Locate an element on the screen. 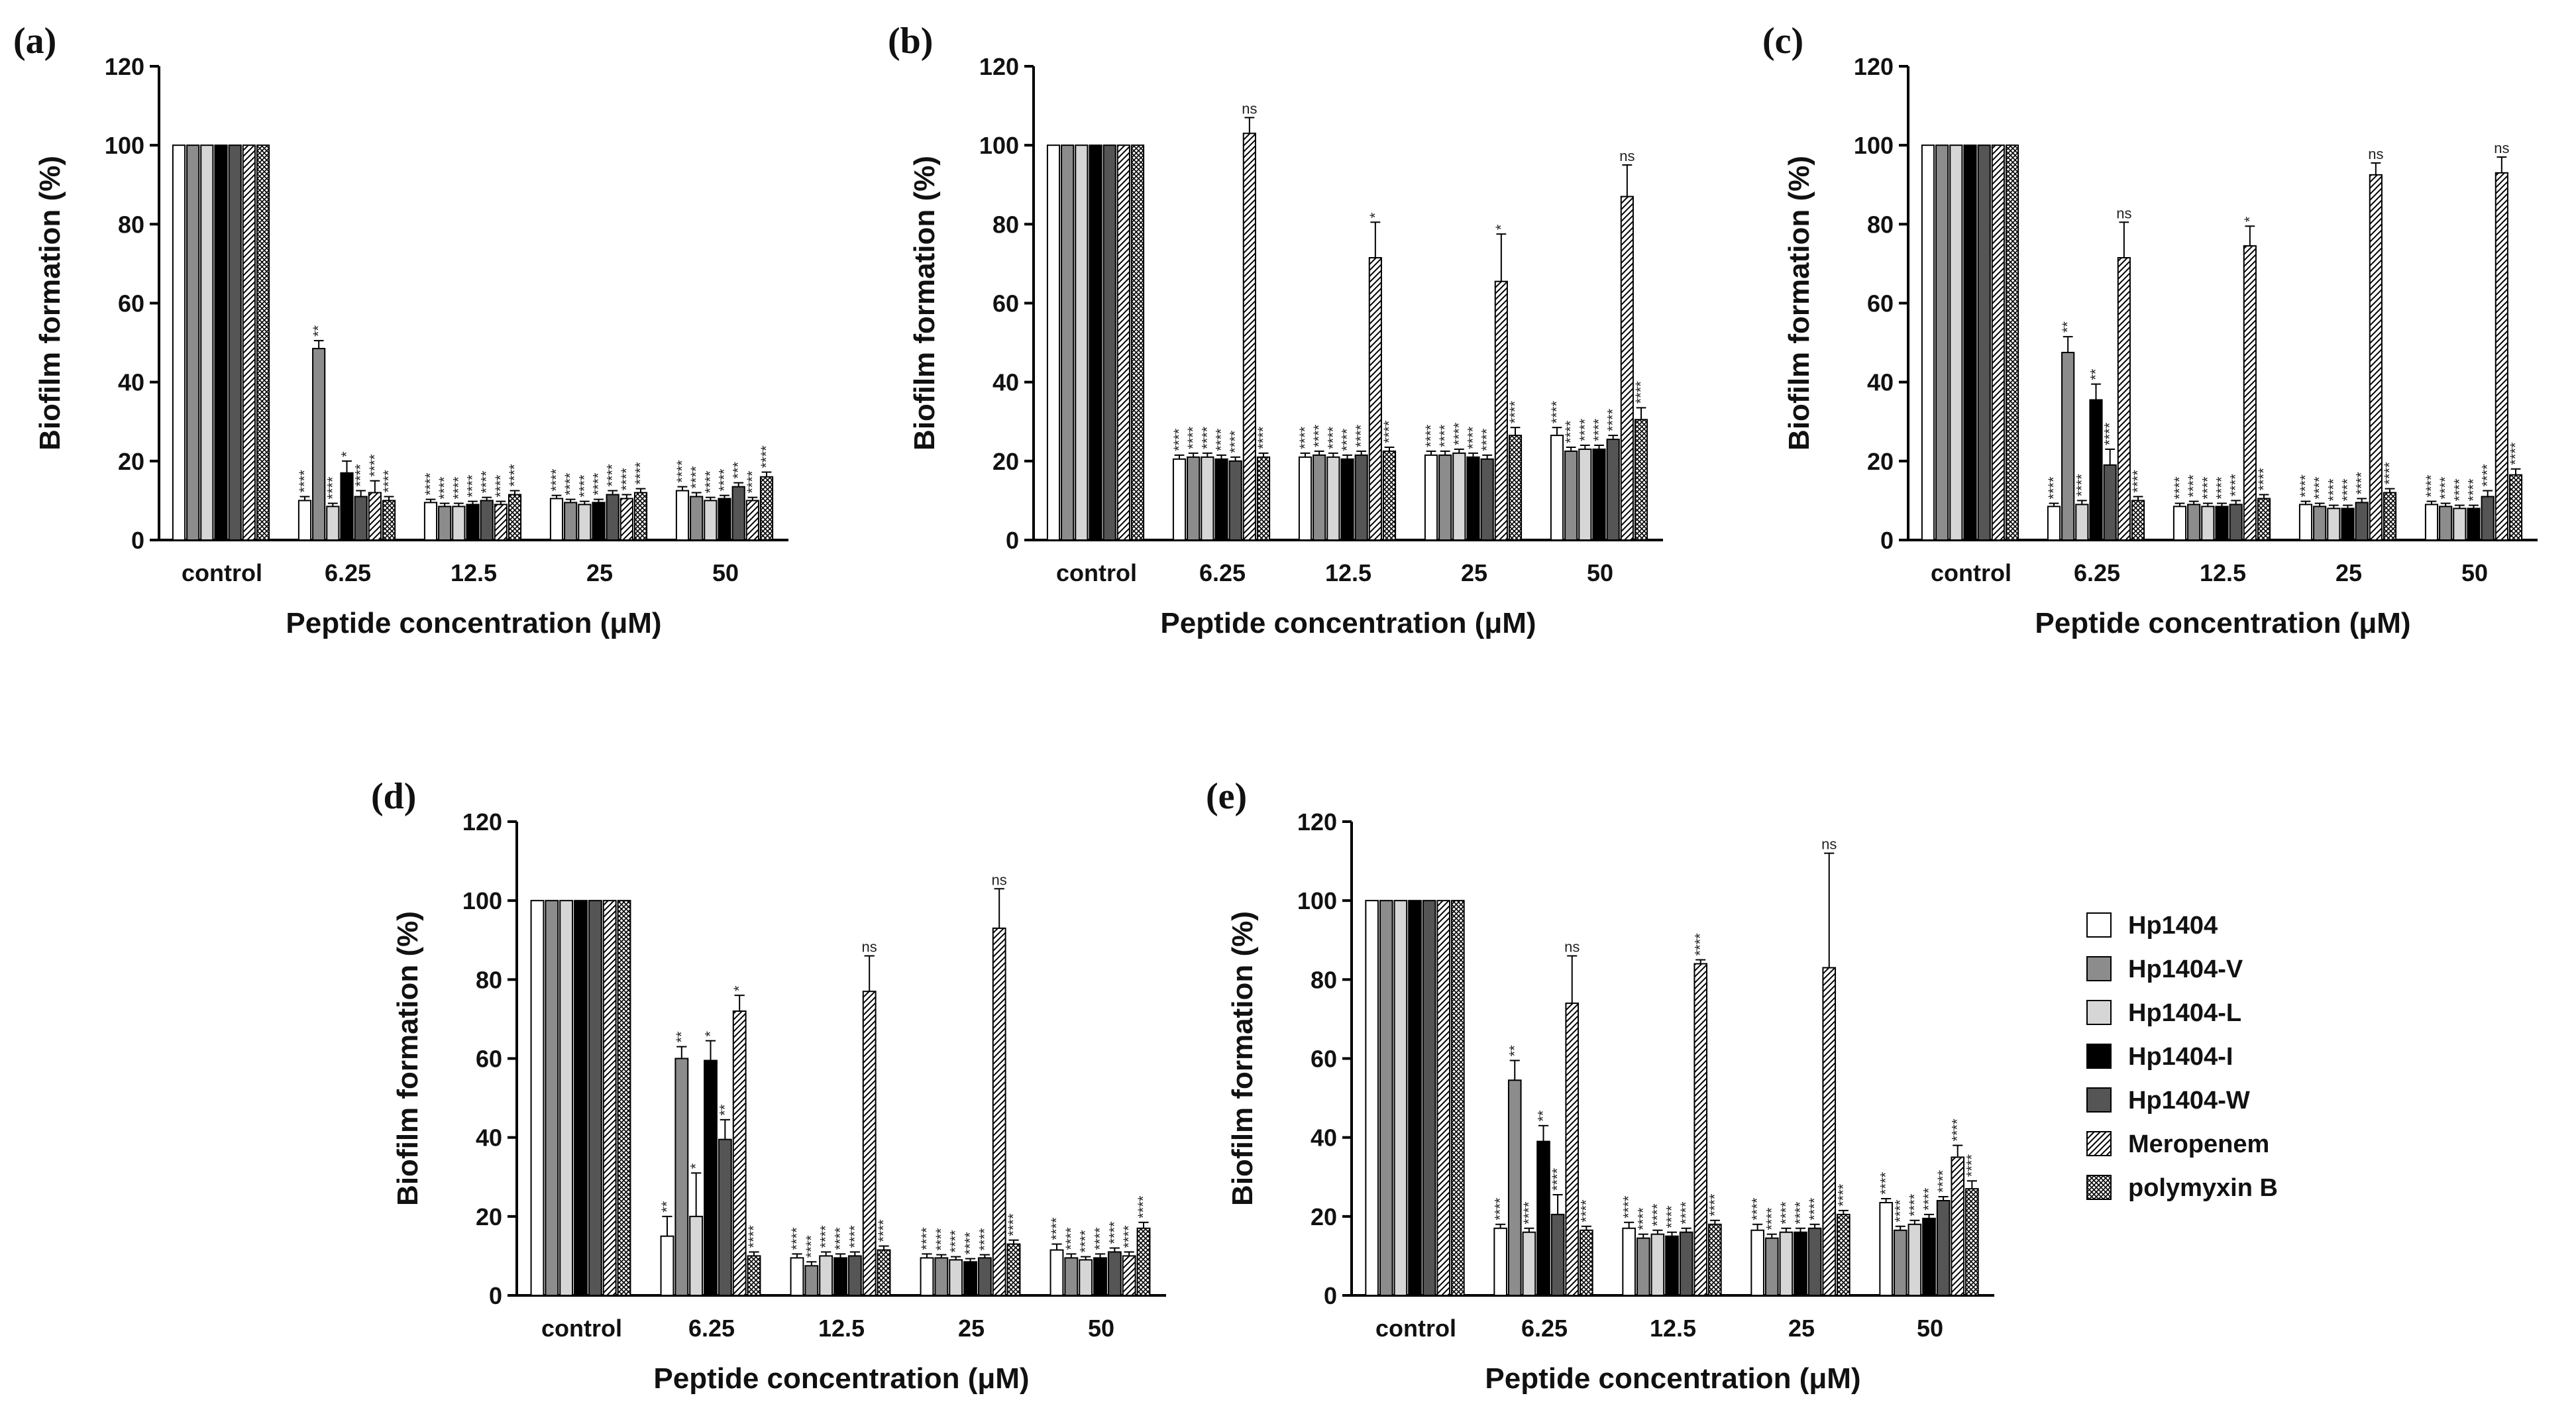 The image size is (2576, 1414). x-tick-label: 12.5 is located at coordinates (2223, 572).